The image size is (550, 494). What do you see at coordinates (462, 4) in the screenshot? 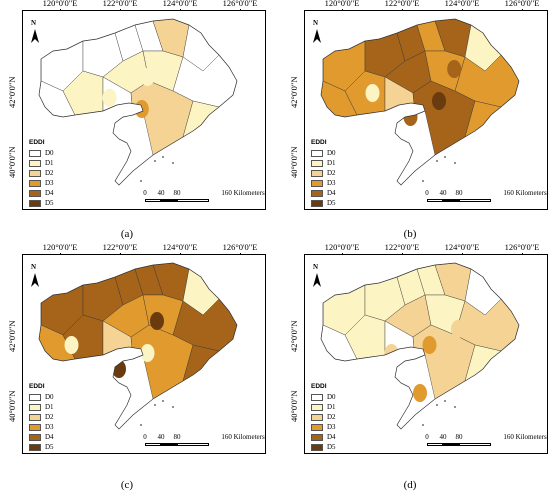
I see `longitude-label: 124°0'0"E` at bounding box center [462, 4].